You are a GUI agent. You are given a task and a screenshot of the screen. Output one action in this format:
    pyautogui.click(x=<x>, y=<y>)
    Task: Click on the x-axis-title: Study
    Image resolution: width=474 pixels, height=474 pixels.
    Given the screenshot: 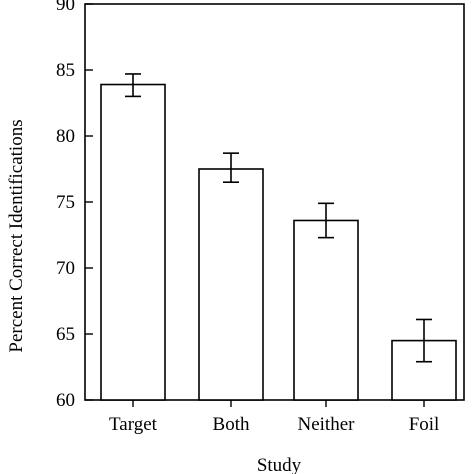 What is the action you would take?
    pyautogui.click(x=279, y=464)
    